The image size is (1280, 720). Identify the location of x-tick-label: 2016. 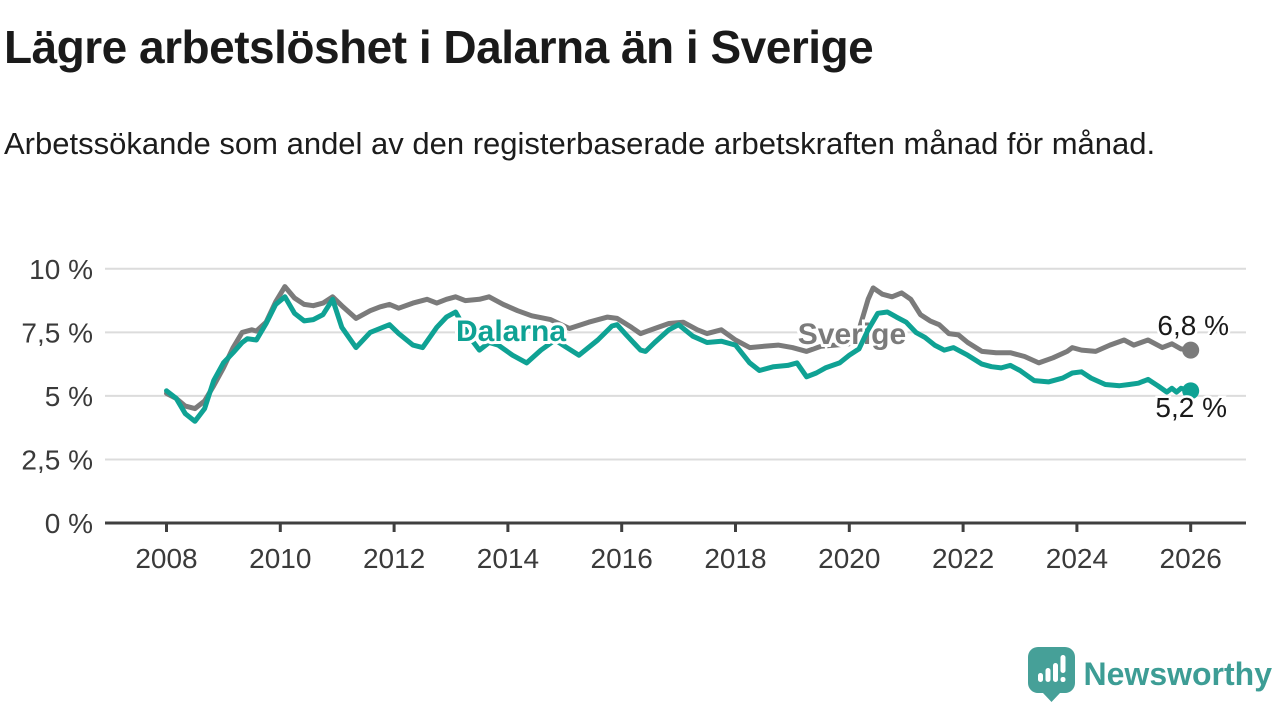
(622, 558).